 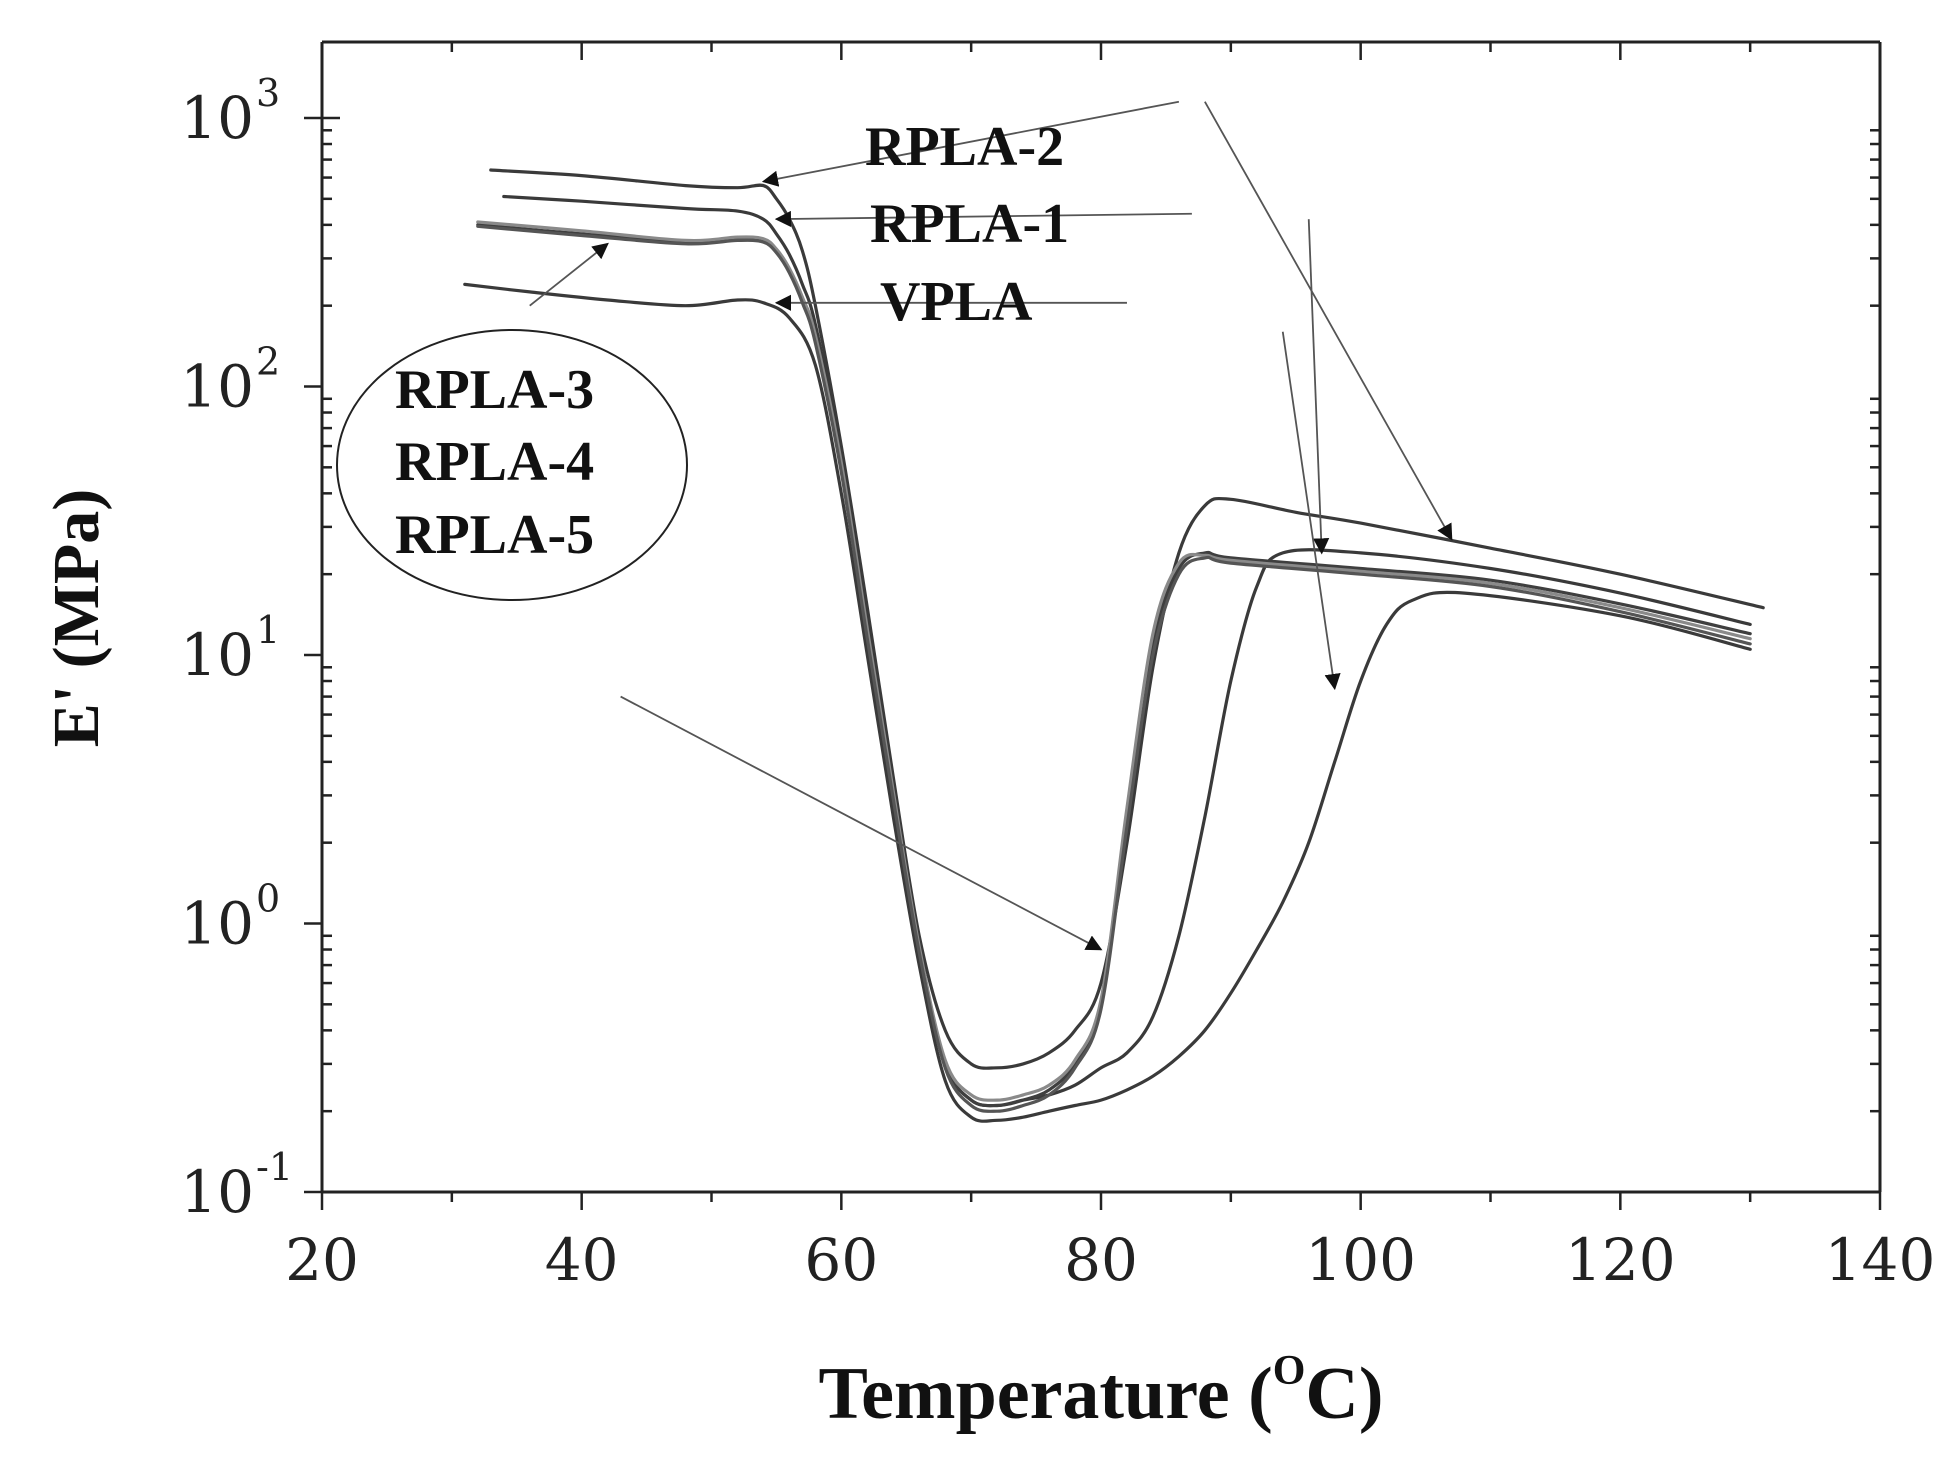 I want to click on y-tick-exponent: 1, so click(x=268, y=630).